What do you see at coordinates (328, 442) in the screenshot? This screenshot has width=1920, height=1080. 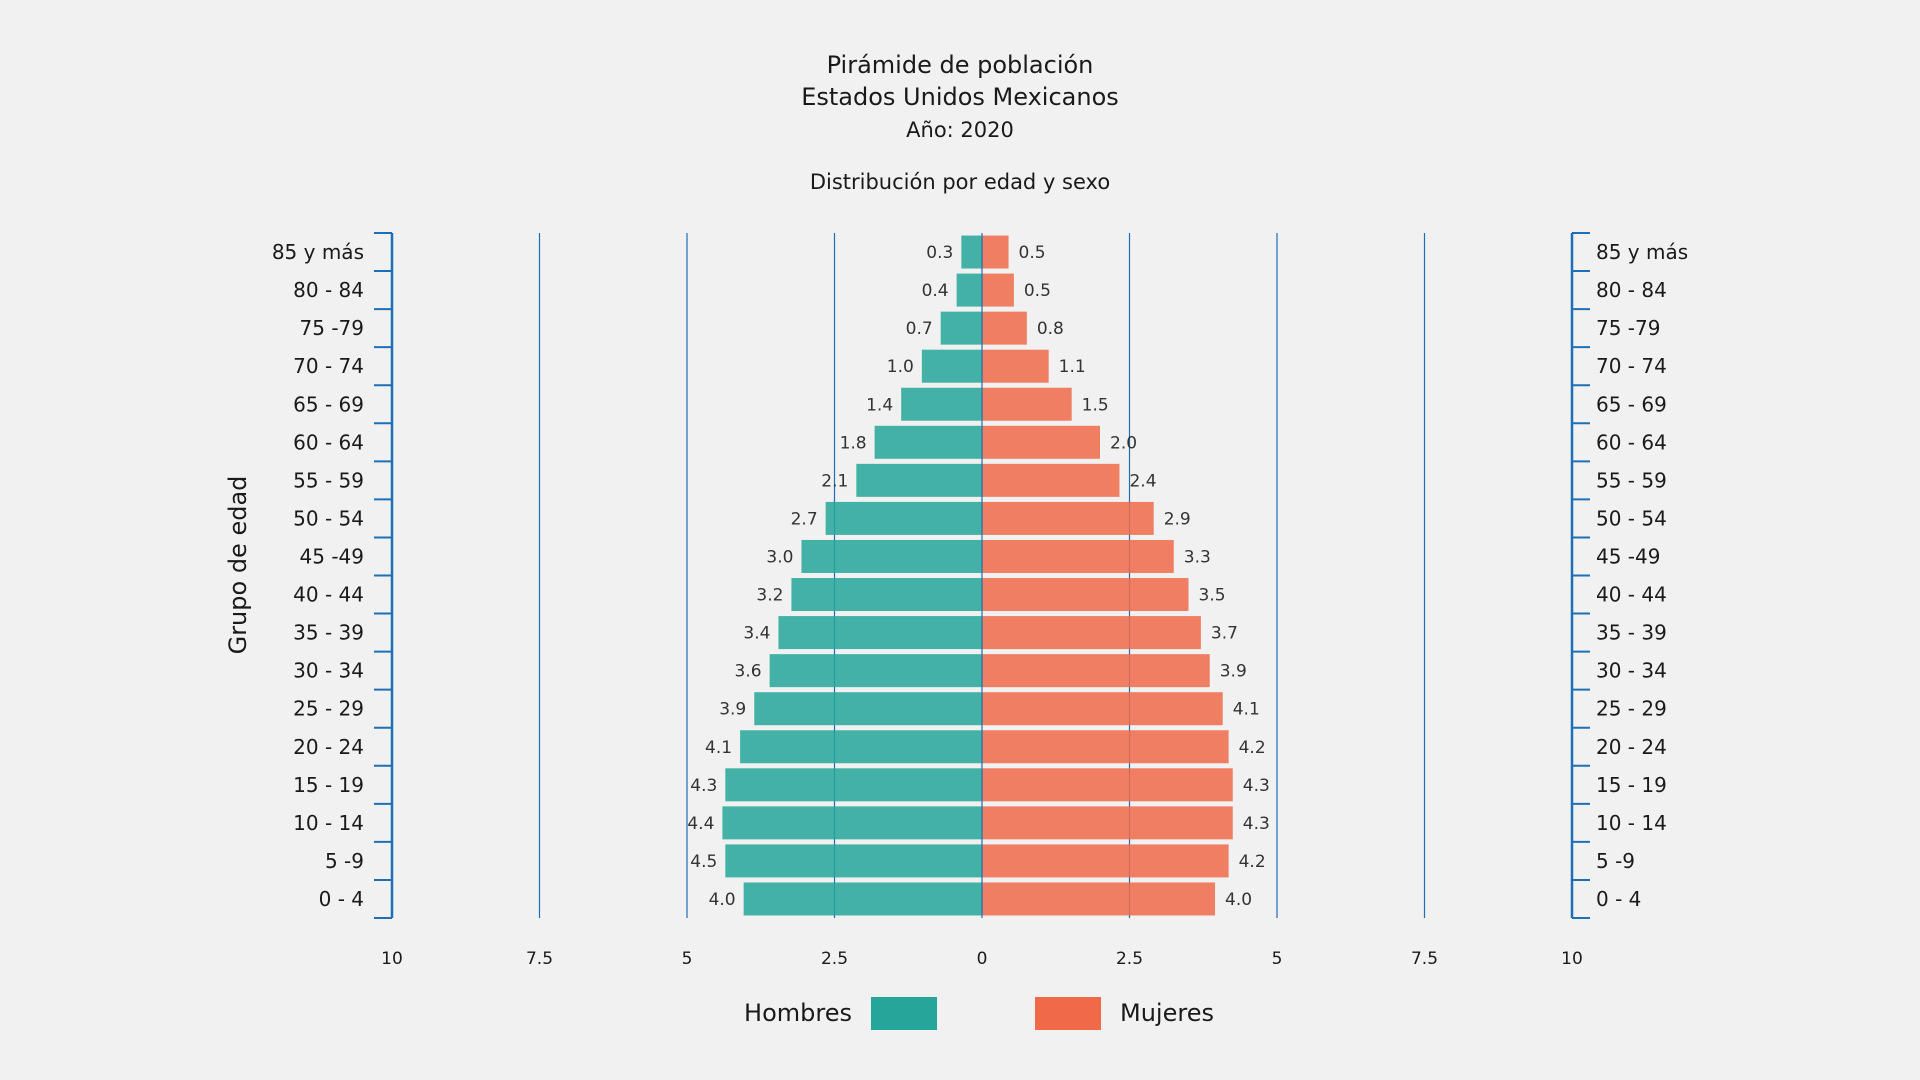 I see `age-label-left: 60 - 64` at bounding box center [328, 442].